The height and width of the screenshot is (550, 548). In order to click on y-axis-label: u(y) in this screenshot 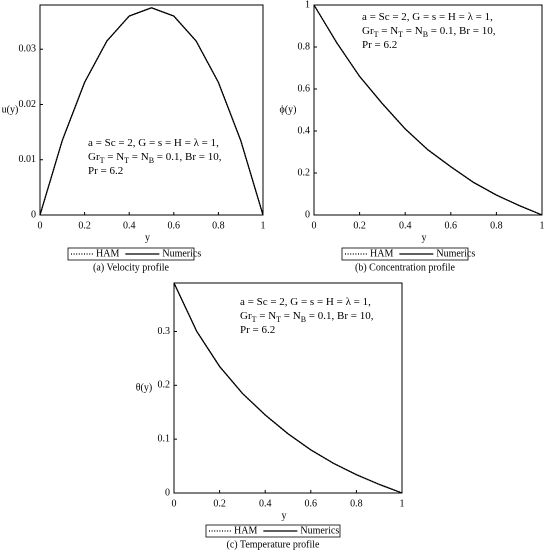, I will do `click(10, 109)`.